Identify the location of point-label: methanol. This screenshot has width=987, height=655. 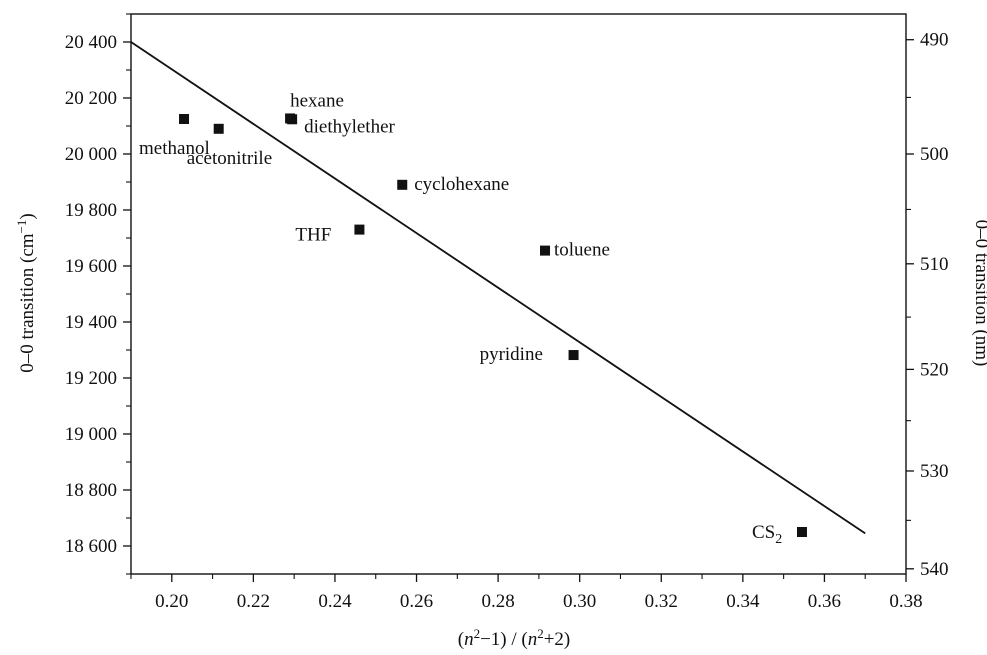
(174, 148).